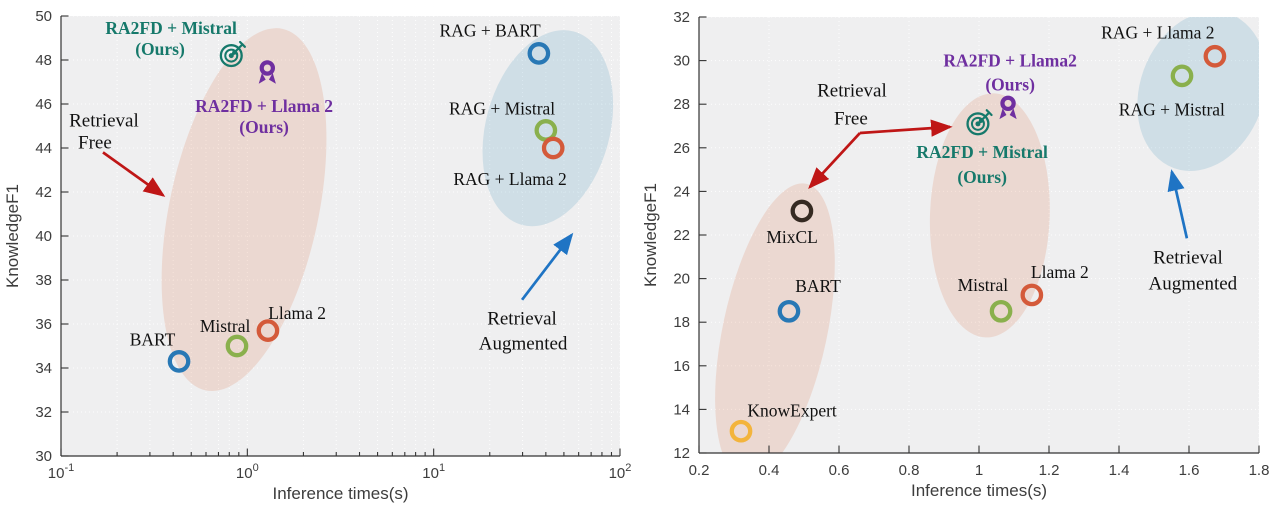  Describe the element at coordinates (1189, 470) in the screenshot. I see `x-tick-label: 1.6` at that location.